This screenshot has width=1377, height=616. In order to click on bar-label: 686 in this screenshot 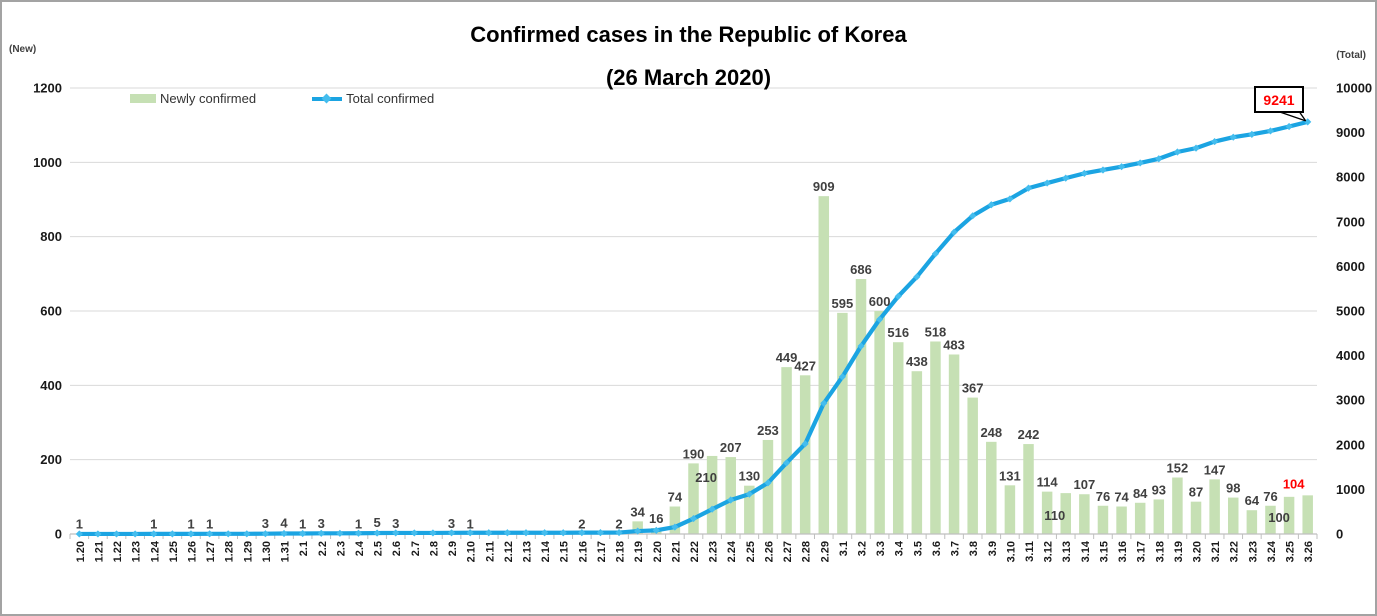, I will do `click(861, 269)`.